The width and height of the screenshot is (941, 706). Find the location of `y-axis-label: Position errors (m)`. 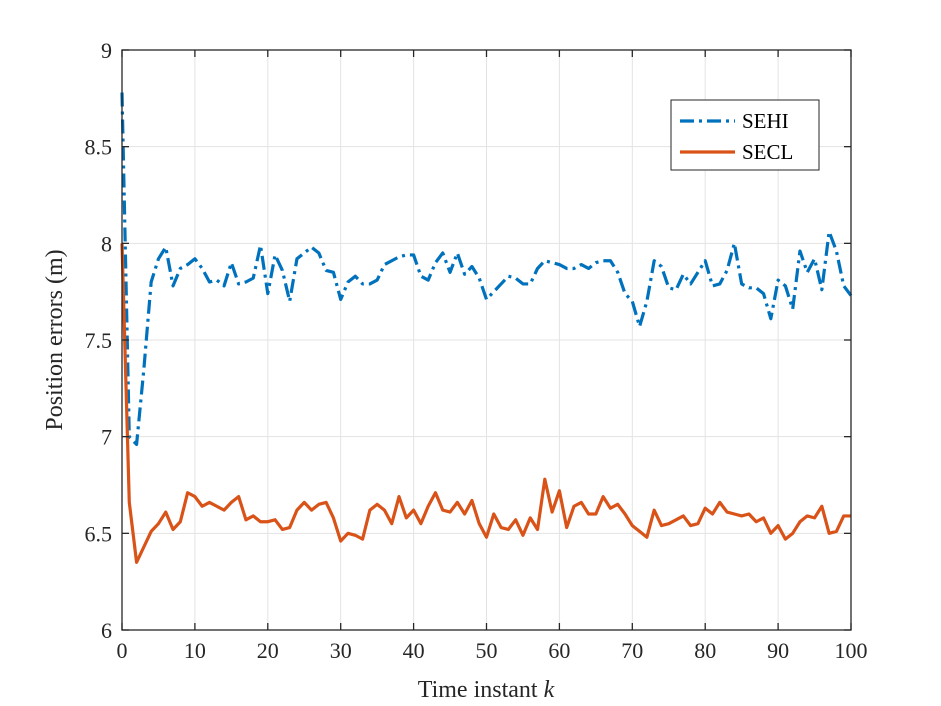

y-axis-label: Position errors (m) is located at coordinates (55, 339).